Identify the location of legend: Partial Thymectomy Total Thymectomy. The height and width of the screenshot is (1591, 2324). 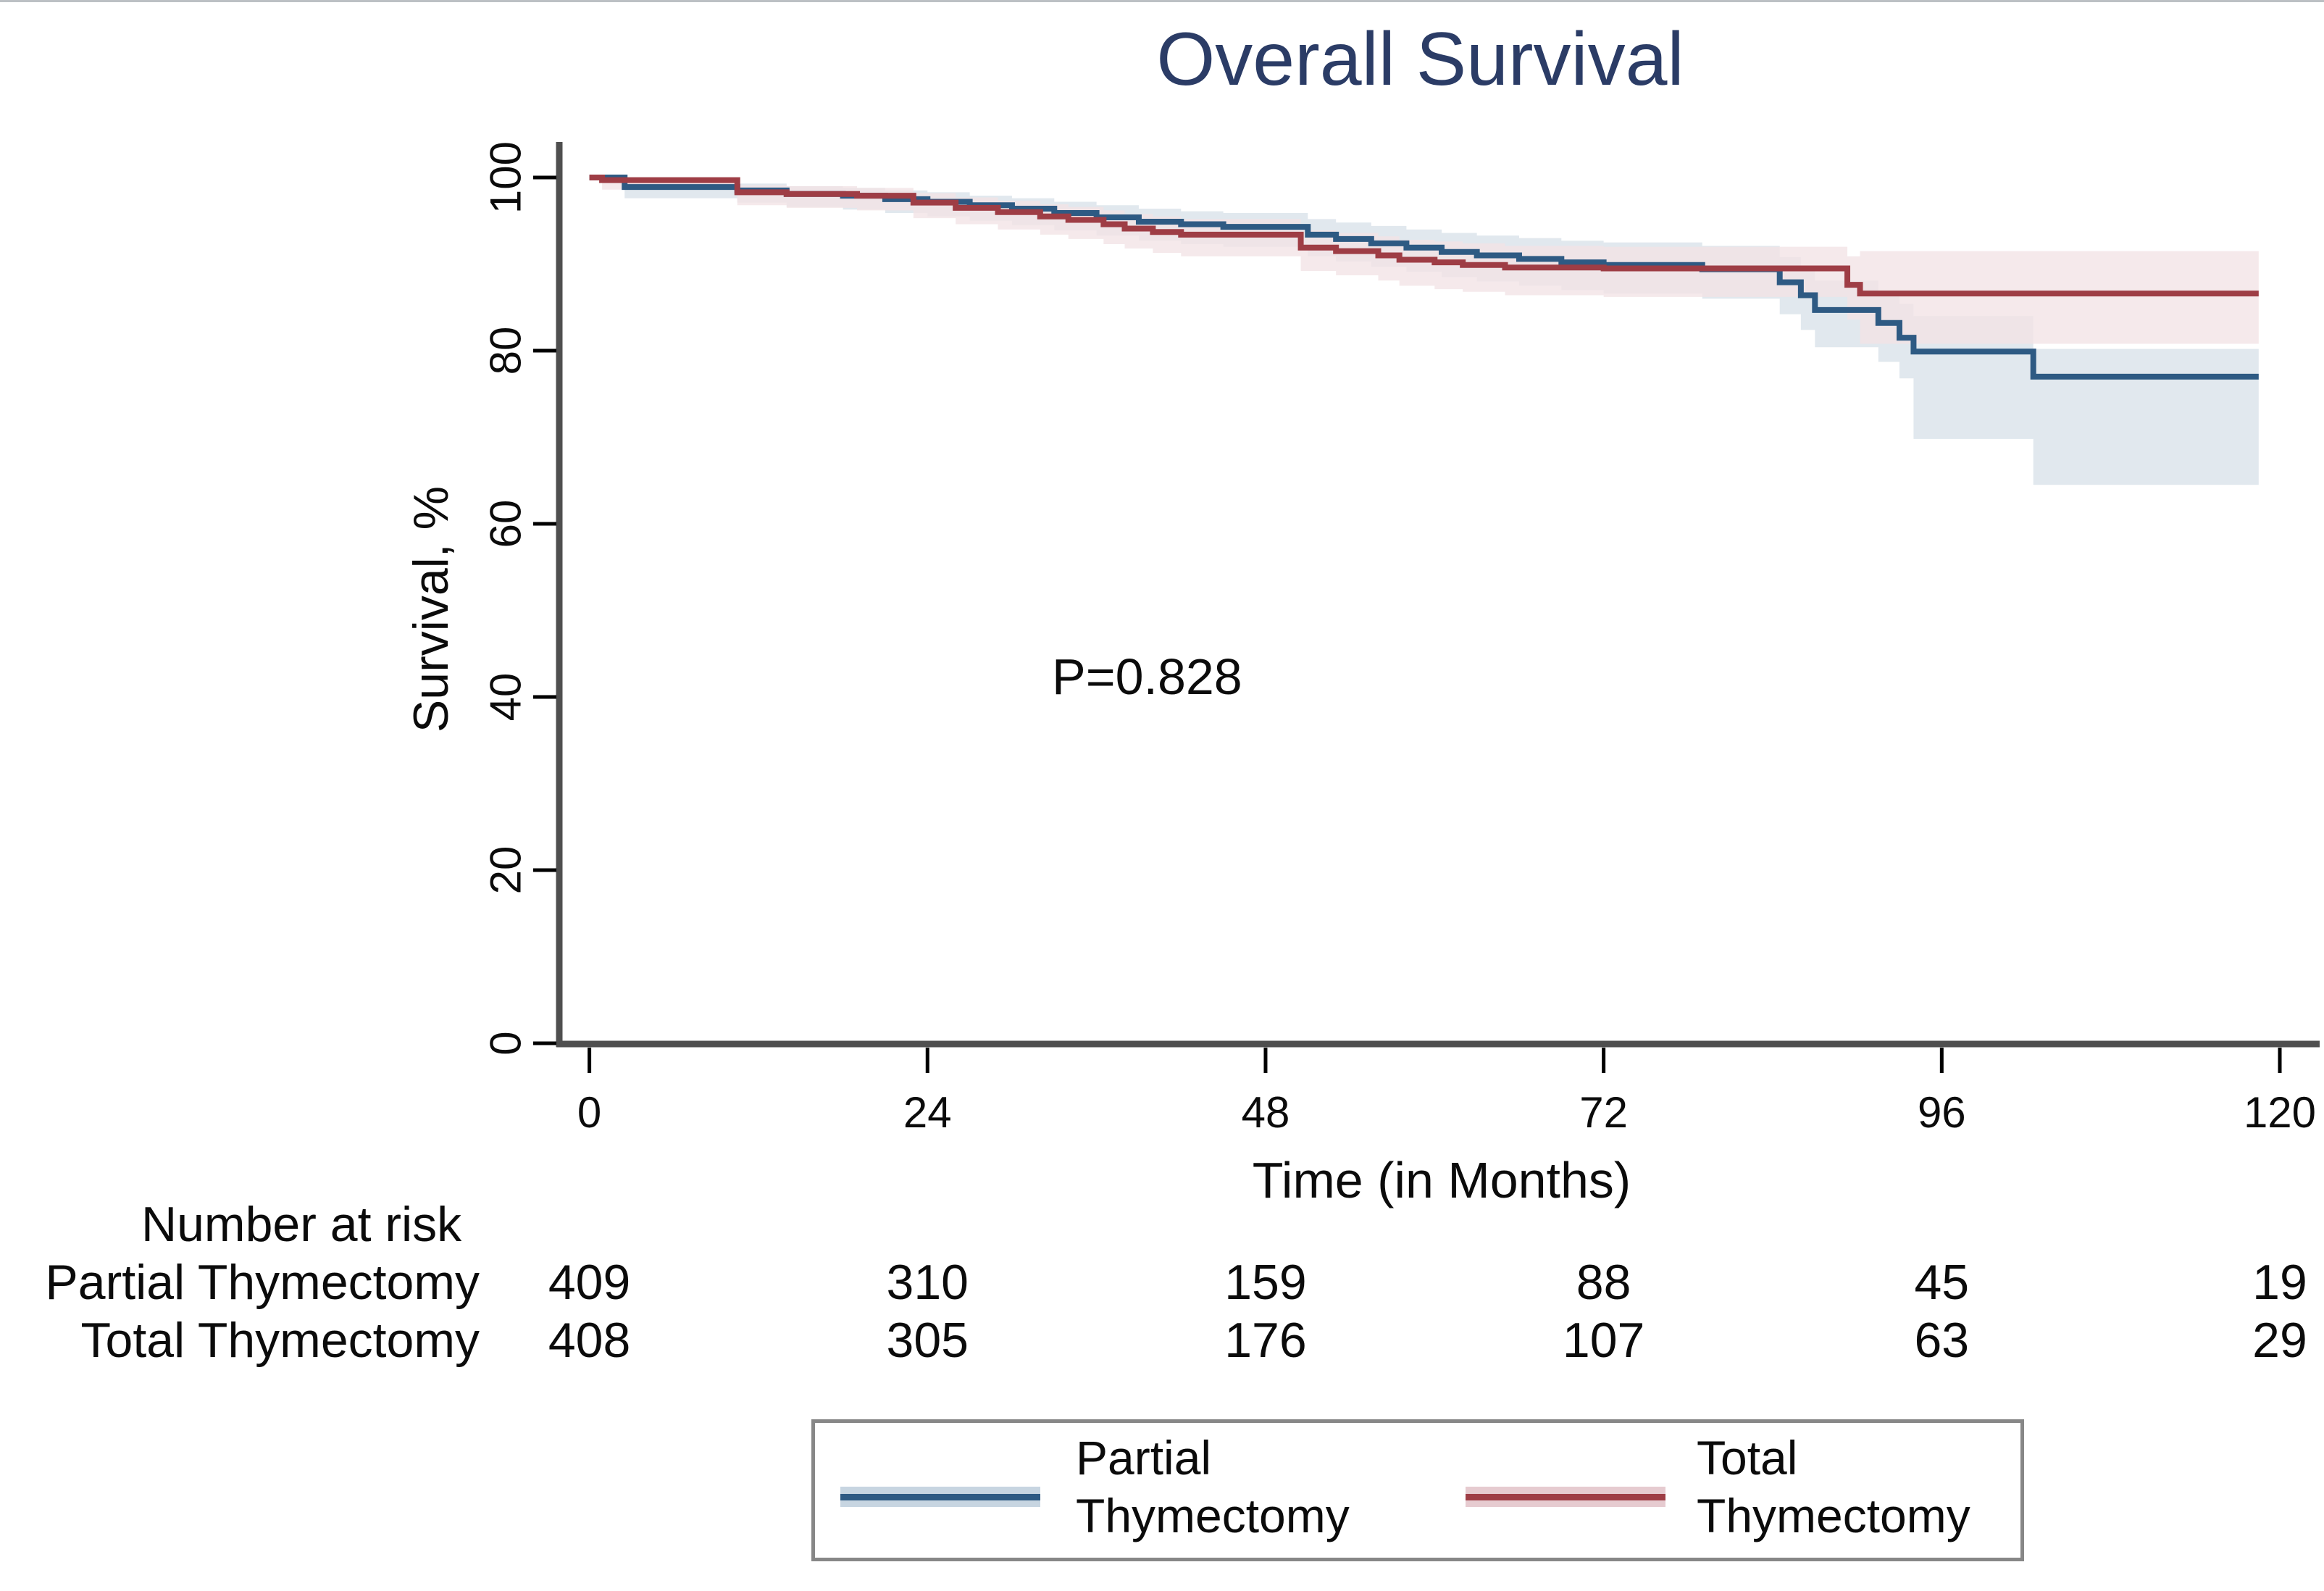
(1417, 1490).